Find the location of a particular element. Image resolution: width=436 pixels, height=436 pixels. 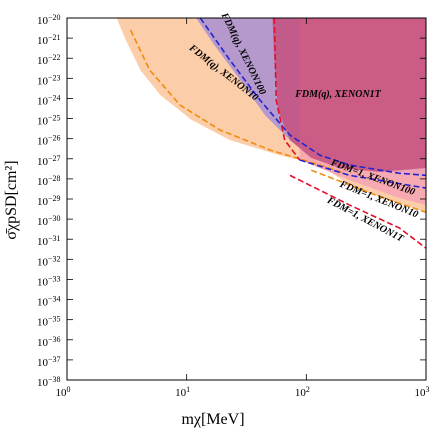

y-tick-label: 10−34 is located at coordinates (49, 302).